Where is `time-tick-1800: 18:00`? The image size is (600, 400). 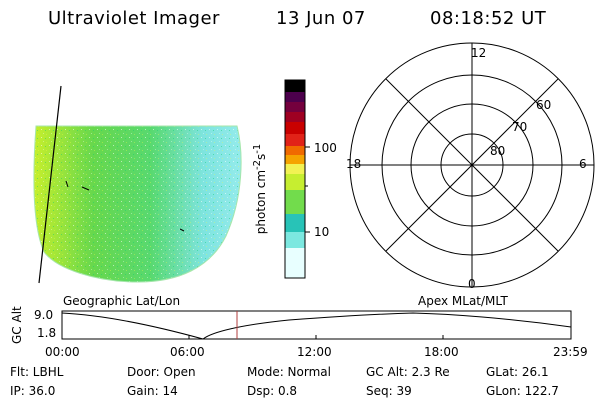 time-tick-1800: 18:00 is located at coordinates (441, 352).